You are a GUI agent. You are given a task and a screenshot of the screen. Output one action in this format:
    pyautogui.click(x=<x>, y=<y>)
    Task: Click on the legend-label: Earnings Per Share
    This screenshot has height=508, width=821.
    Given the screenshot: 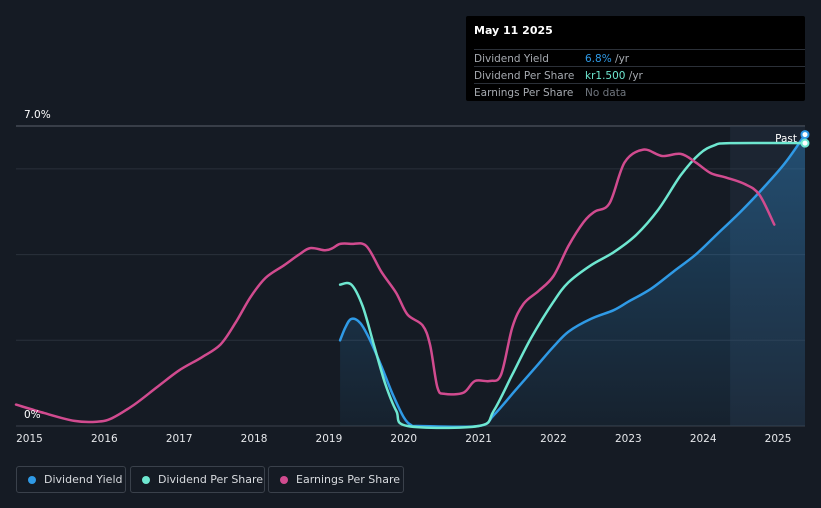 What is the action you would take?
    pyautogui.click(x=348, y=479)
    